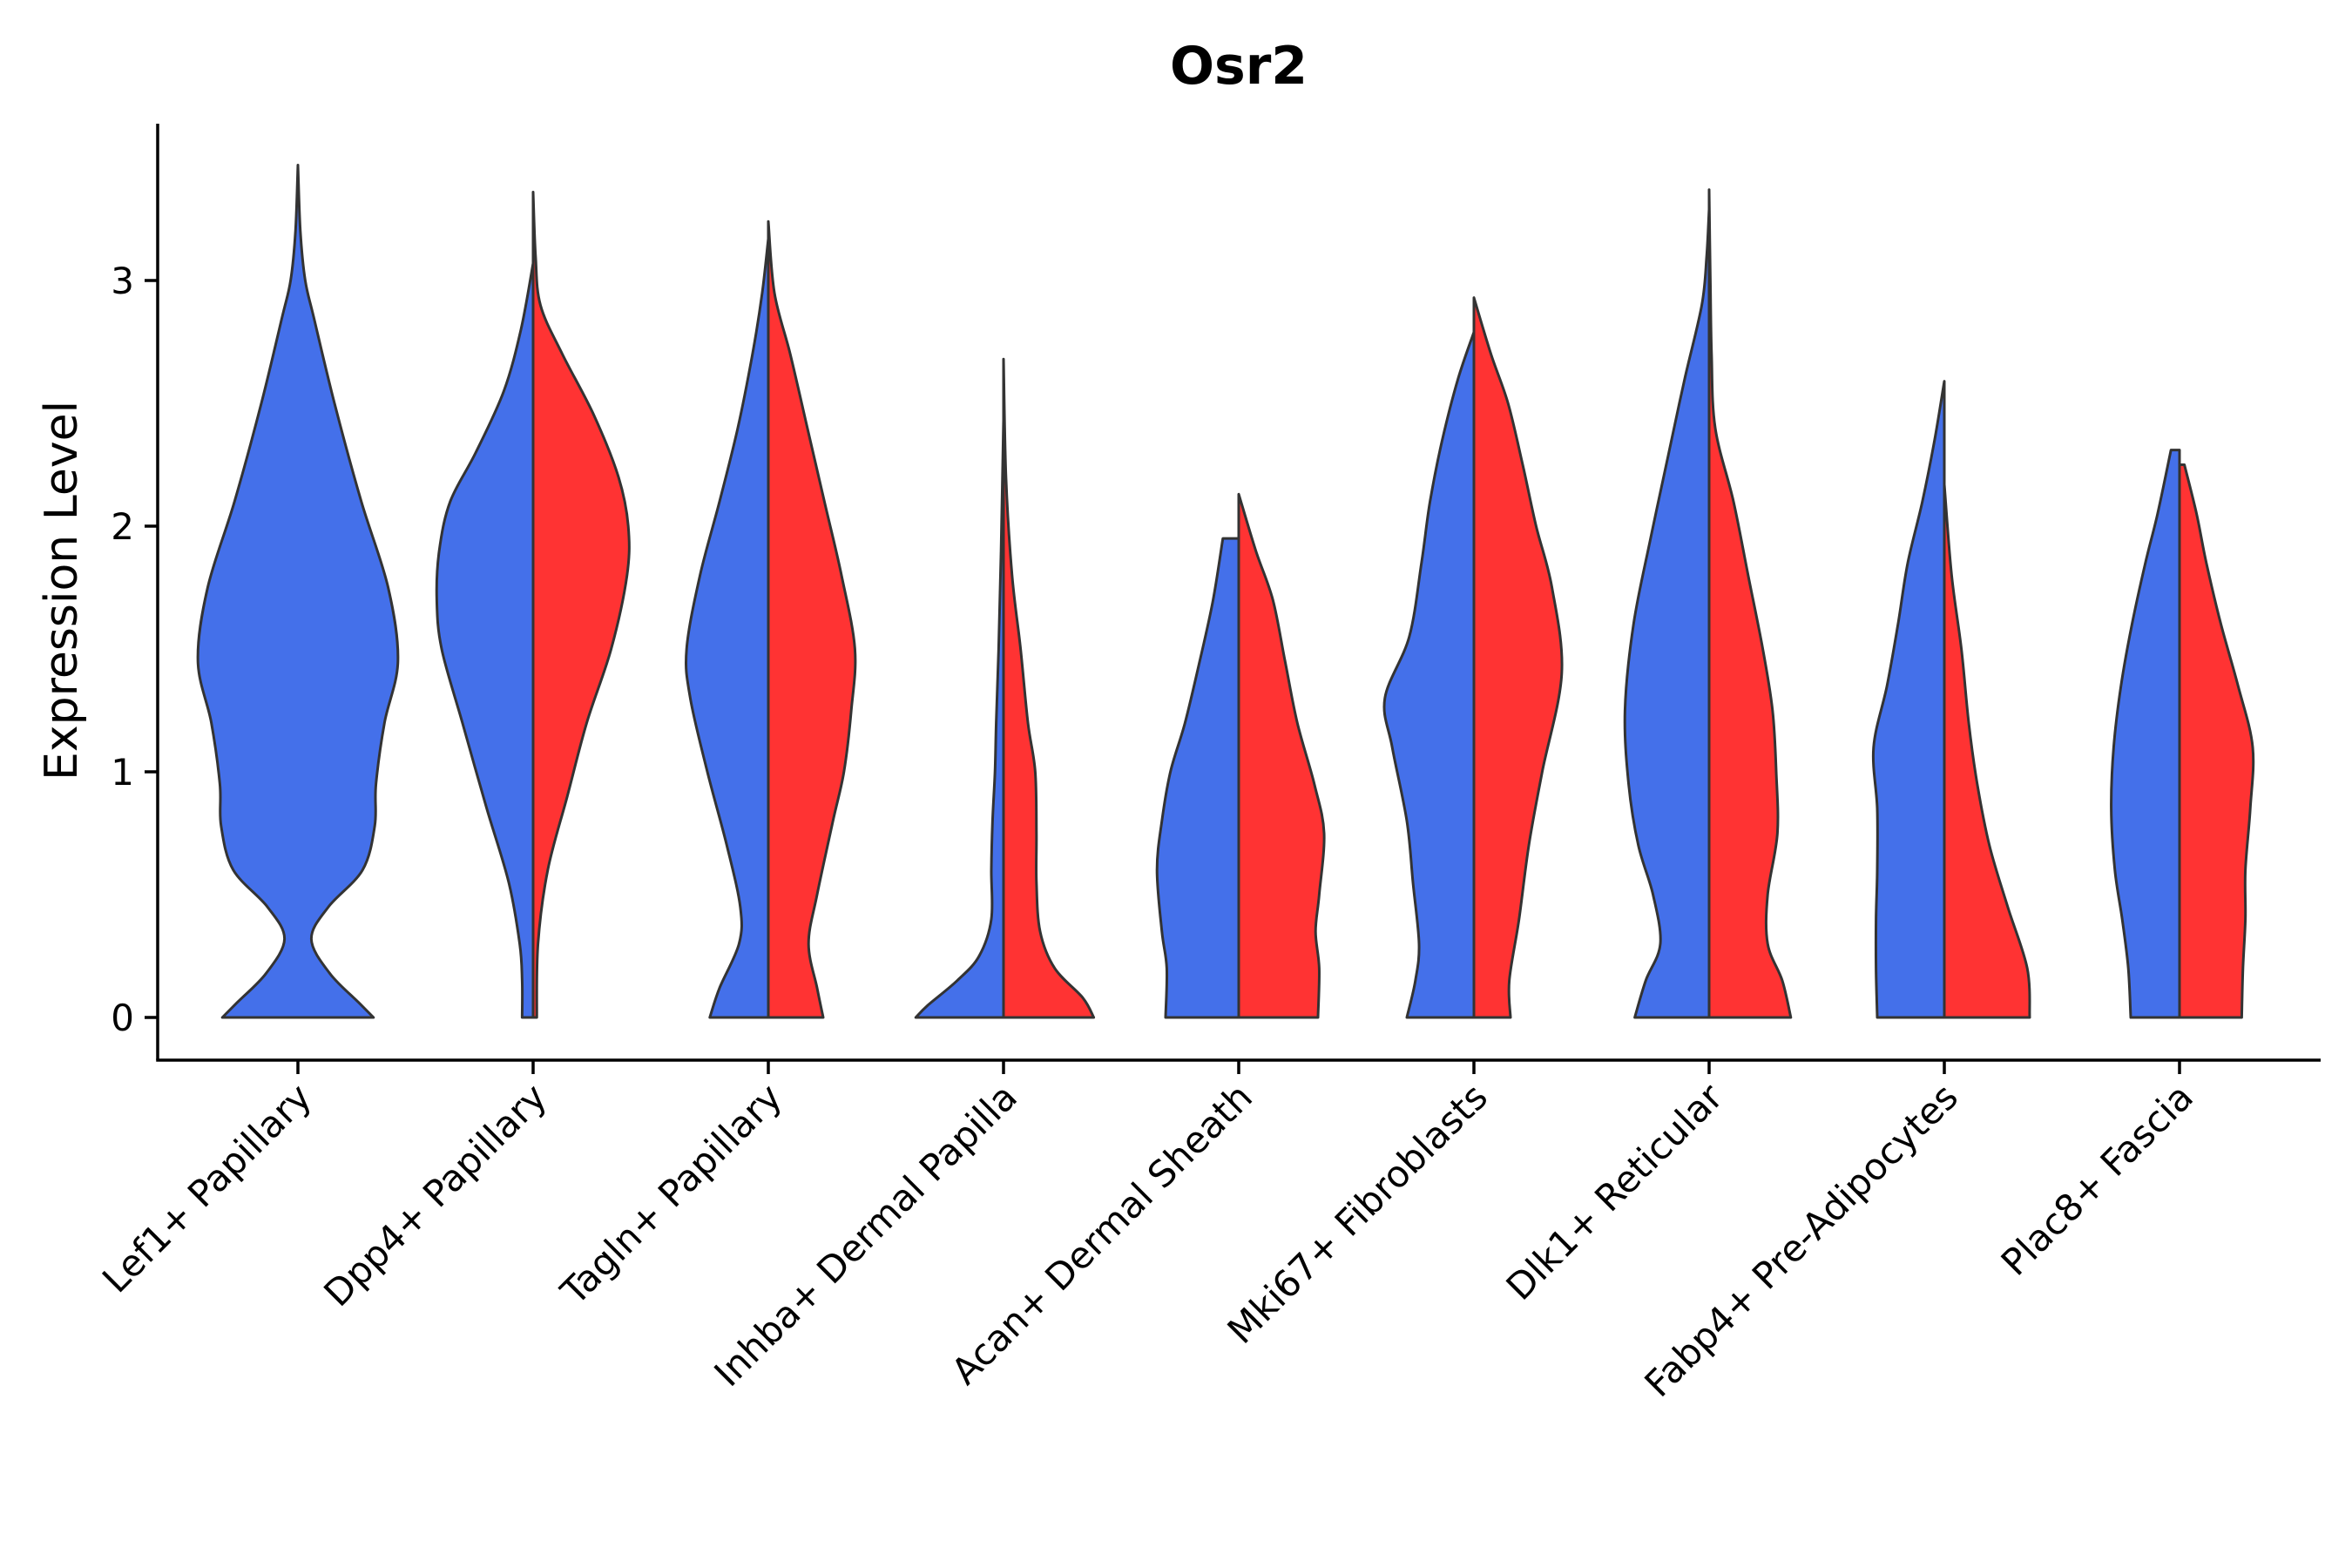  I want to click on y-tick-label: 2, so click(122, 526).